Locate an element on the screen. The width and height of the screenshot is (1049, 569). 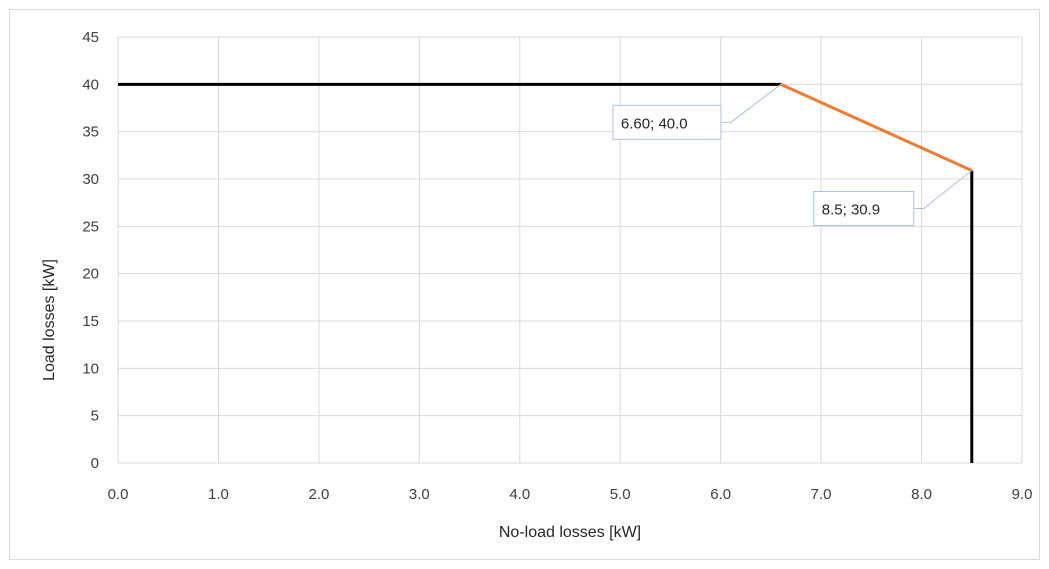
x-tick-label: 3.0 is located at coordinates (419, 494).